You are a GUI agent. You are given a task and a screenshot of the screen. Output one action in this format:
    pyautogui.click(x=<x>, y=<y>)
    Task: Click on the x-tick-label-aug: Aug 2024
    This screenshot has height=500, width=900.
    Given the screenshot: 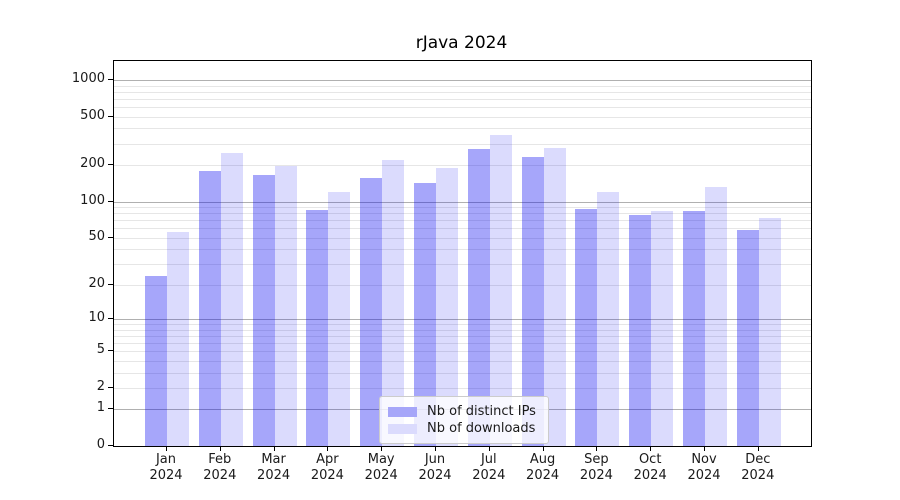 What is the action you would take?
    pyautogui.click(x=543, y=467)
    